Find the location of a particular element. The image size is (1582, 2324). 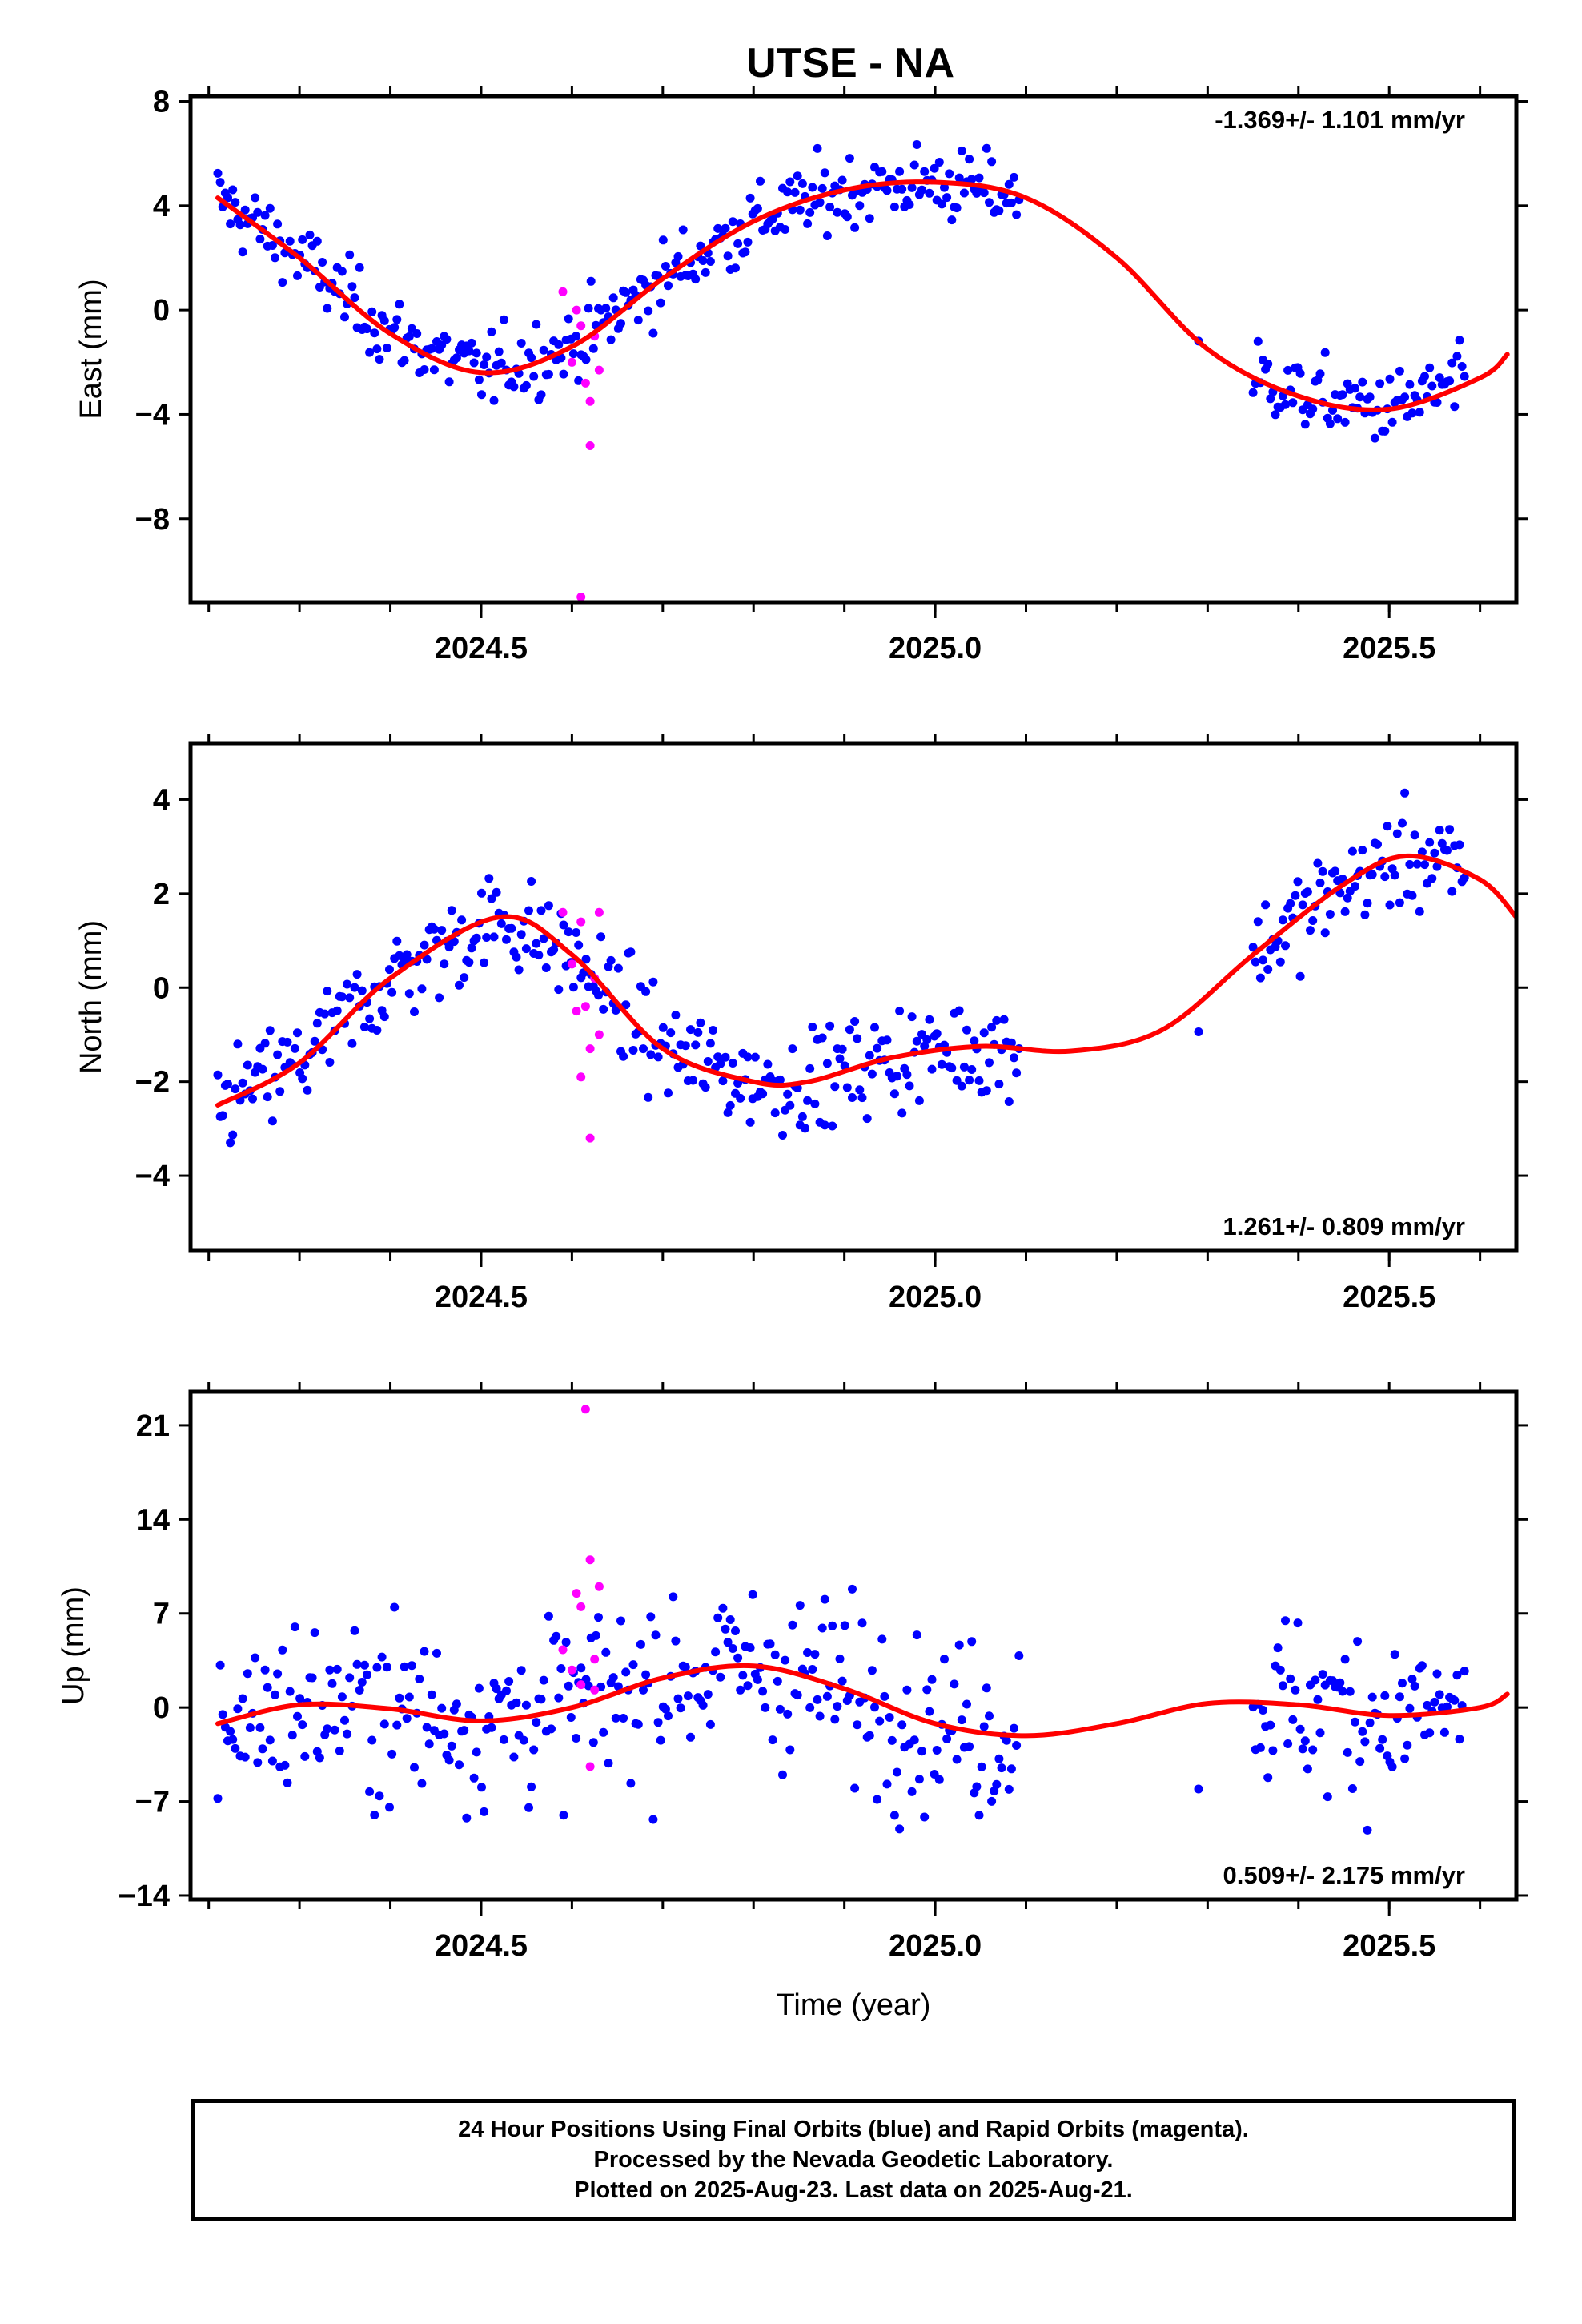

final-orbit-series is located at coordinates (841, 291).